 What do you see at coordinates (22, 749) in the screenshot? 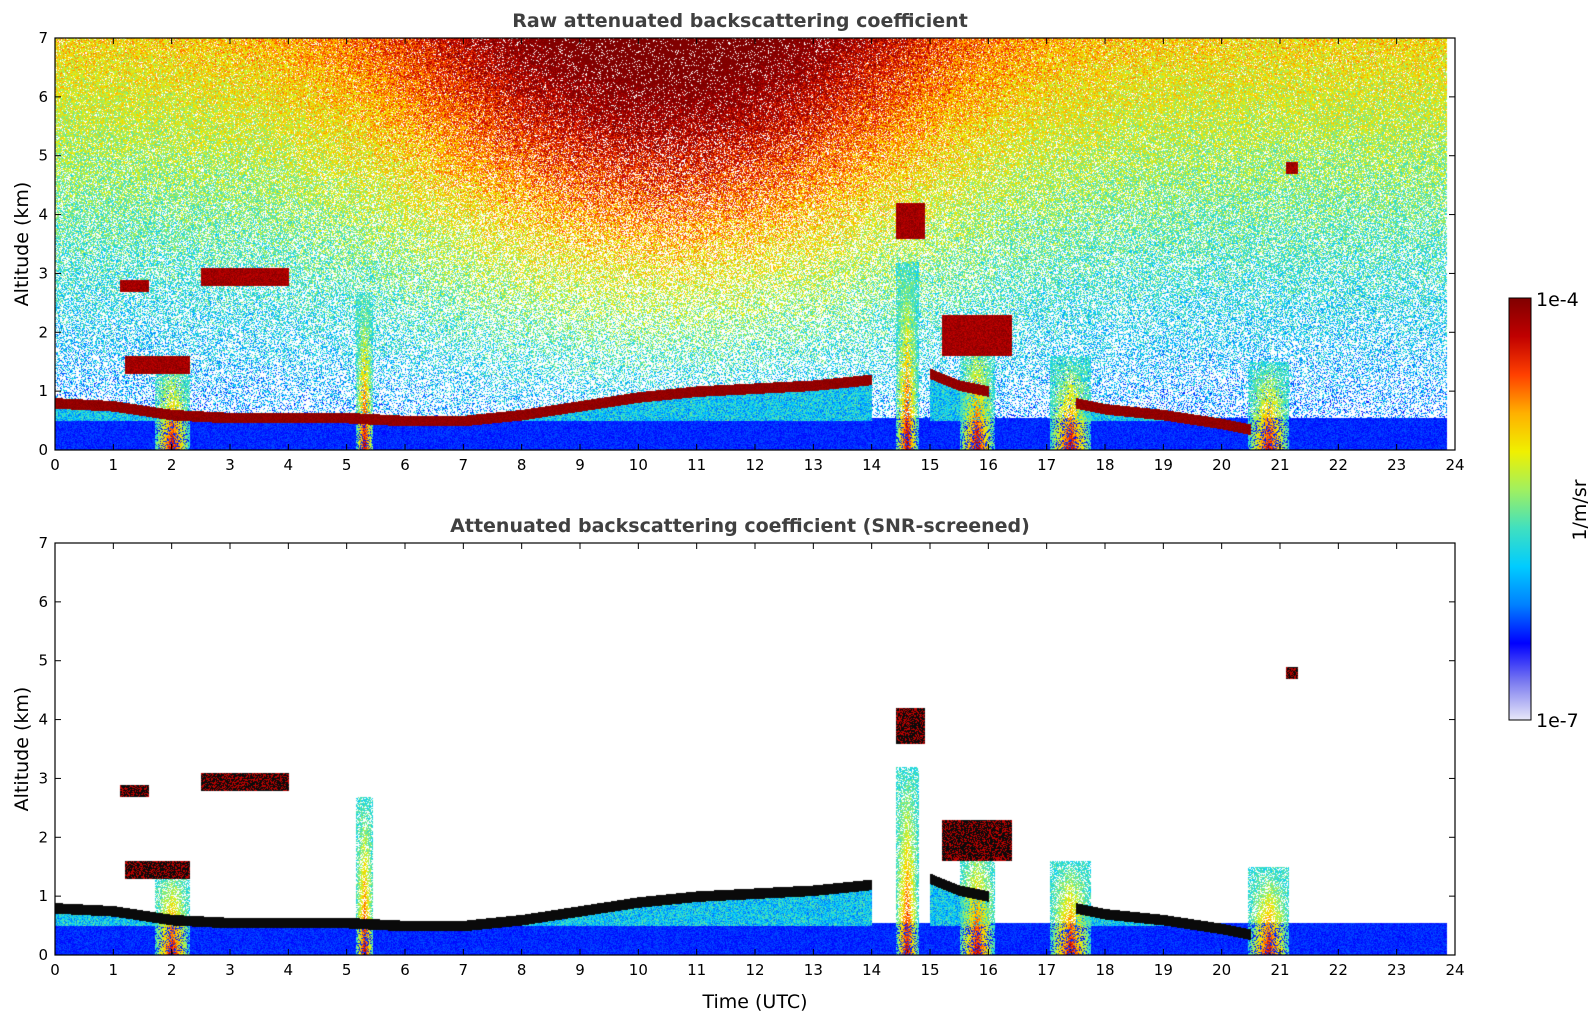
I see `panel-screened-y-label: Altitude (km)` at bounding box center [22, 749].